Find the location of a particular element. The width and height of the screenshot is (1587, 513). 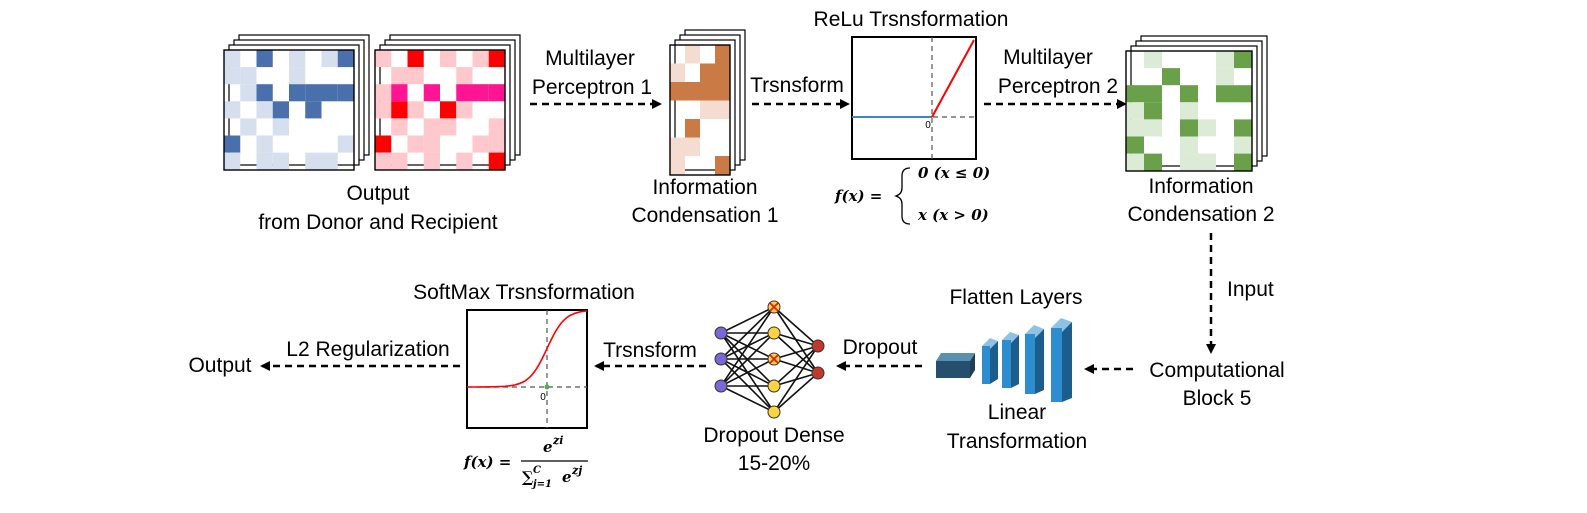

softmax-denominator-sup: C is located at coordinates (537, 470).